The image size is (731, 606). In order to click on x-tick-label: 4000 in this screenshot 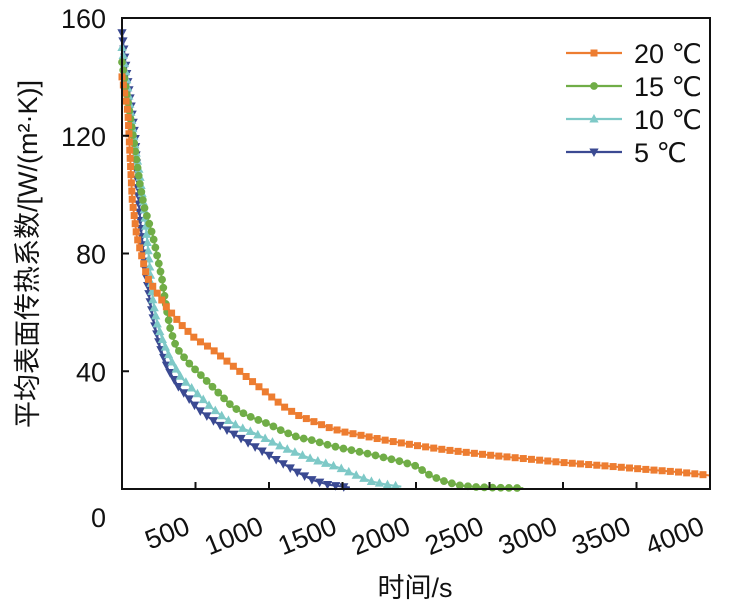, I will do `click(674, 536)`.